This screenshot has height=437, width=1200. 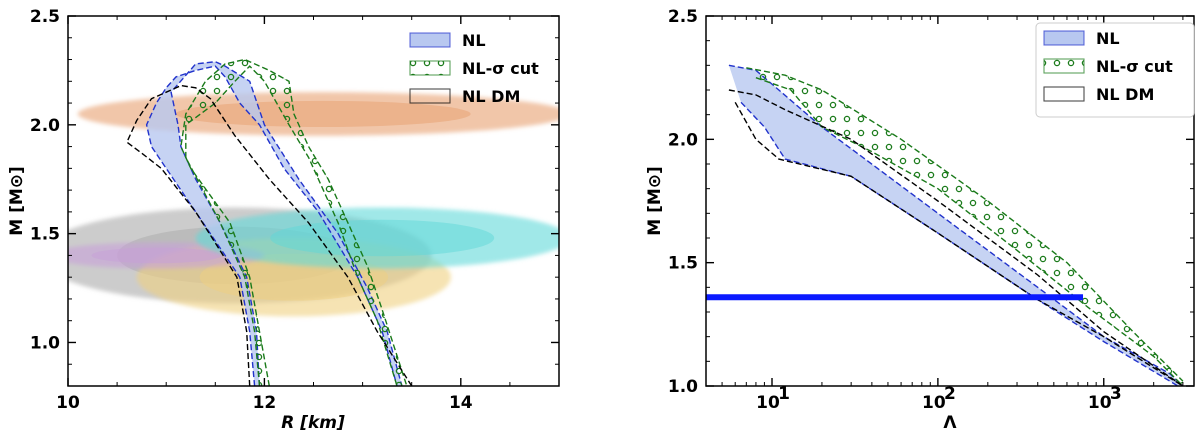 What do you see at coordinates (45, 343) in the screenshot?
I see `y-tick-label-left-0: 1.0` at bounding box center [45, 343].